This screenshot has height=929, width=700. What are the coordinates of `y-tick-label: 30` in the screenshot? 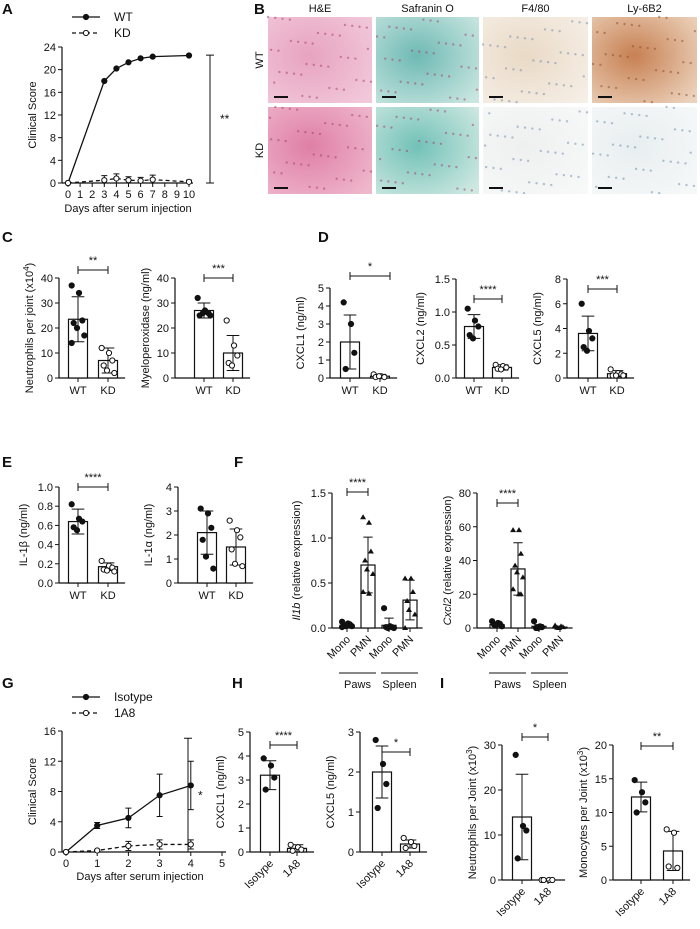 It's located at (47, 304).